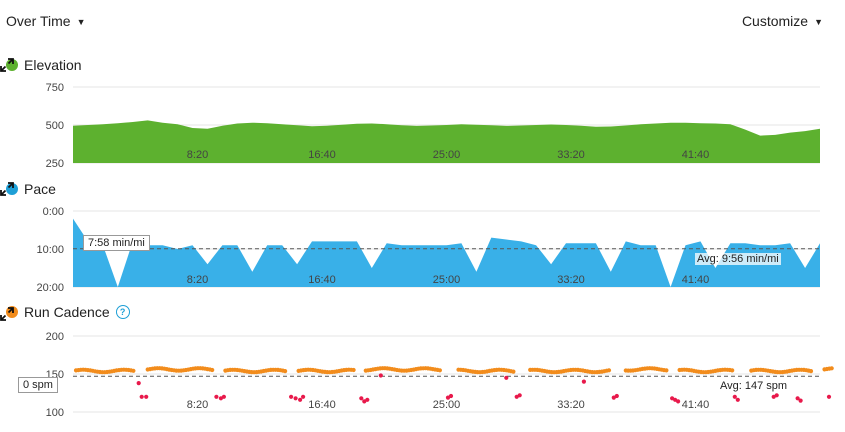 The image size is (845, 432). I want to click on pace-title-text: Pace, so click(40, 189).